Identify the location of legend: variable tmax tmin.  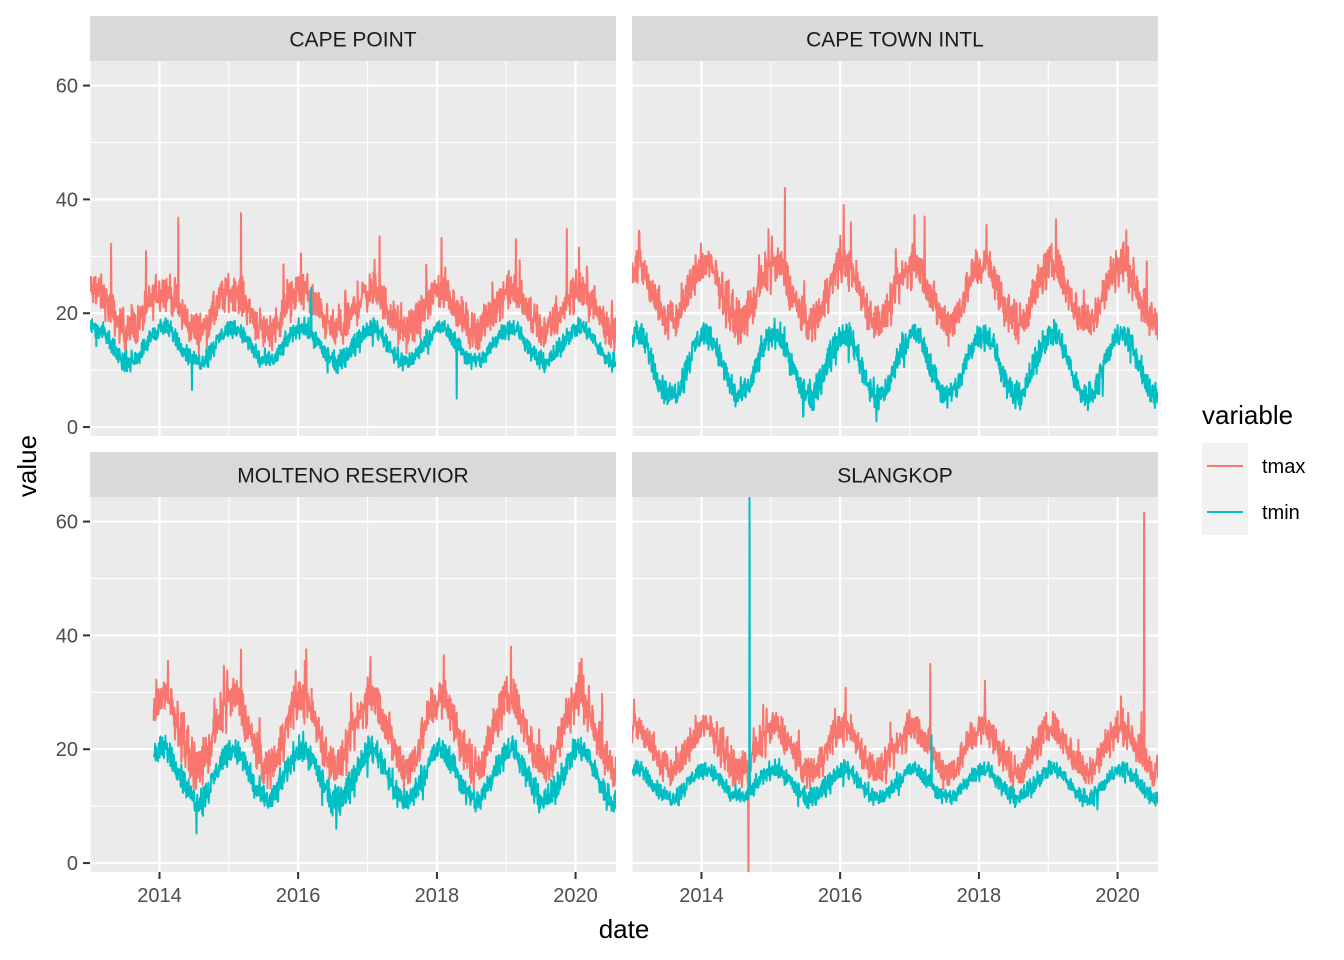
(1253, 467).